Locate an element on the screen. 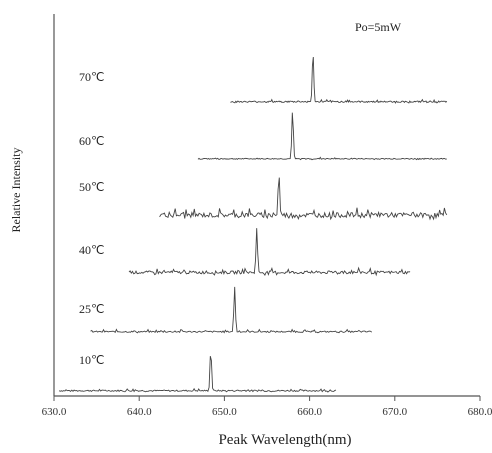 This screenshot has height=453, width=492. x-tick-label: 680.0 is located at coordinates (480, 412).